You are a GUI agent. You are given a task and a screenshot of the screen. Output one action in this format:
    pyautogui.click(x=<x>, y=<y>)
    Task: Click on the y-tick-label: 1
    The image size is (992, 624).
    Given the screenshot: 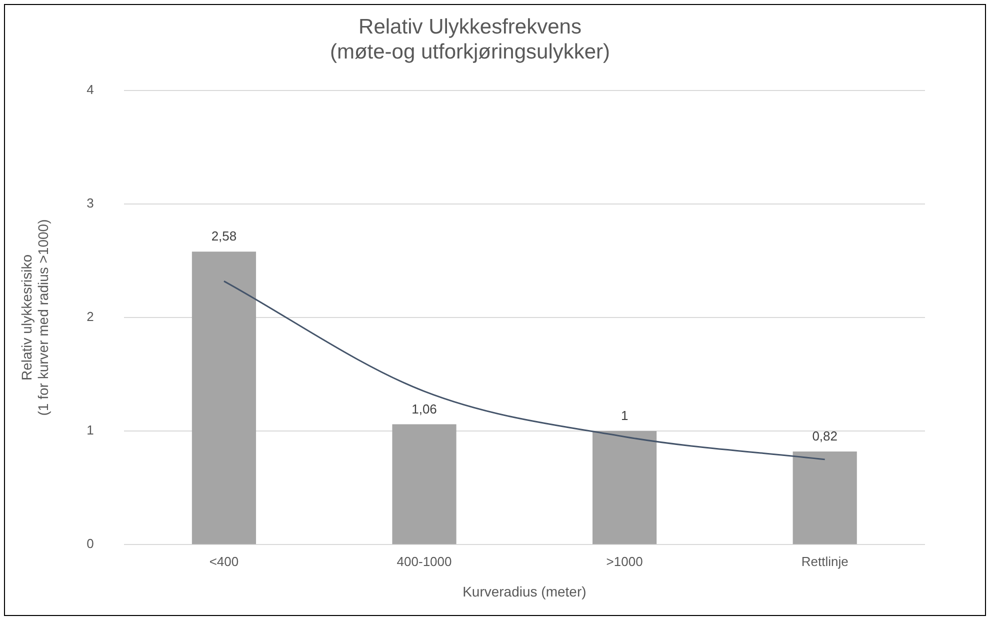 What is the action you would take?
    pyautogui.click(x=90, y=430)
    